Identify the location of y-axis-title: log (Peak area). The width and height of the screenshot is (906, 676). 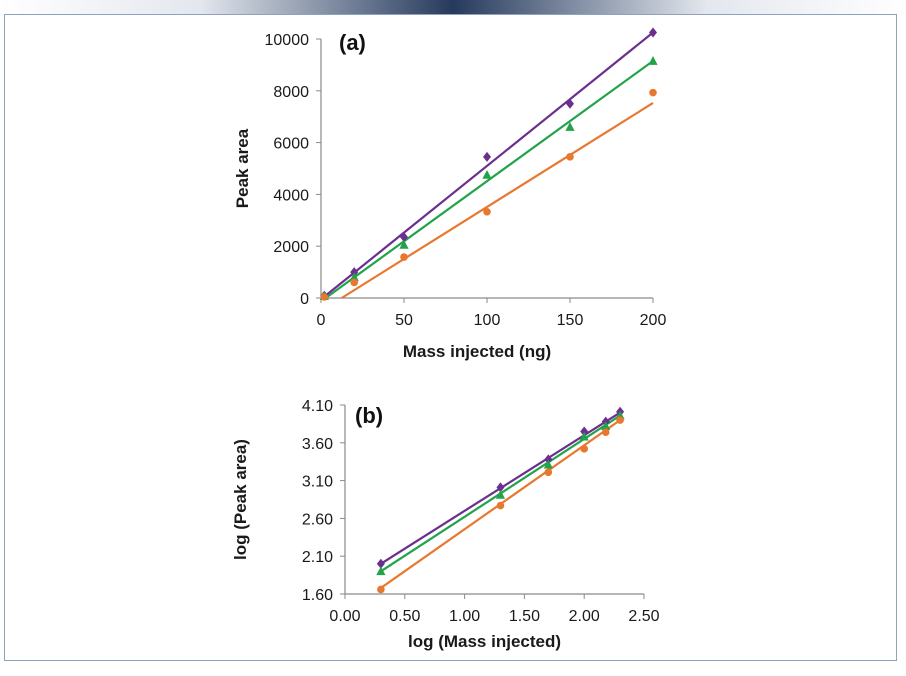
(240, 499).